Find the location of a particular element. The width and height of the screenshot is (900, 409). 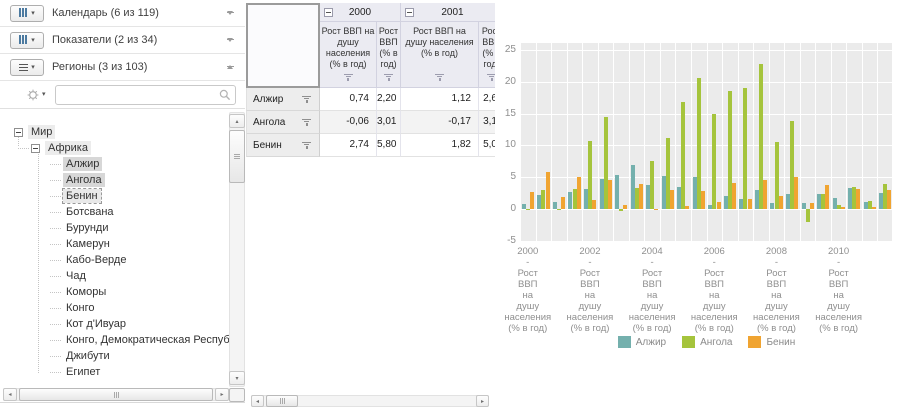

section-calendar: ▾ Календарь (6 из 119) is located at coordinates (123, 13).